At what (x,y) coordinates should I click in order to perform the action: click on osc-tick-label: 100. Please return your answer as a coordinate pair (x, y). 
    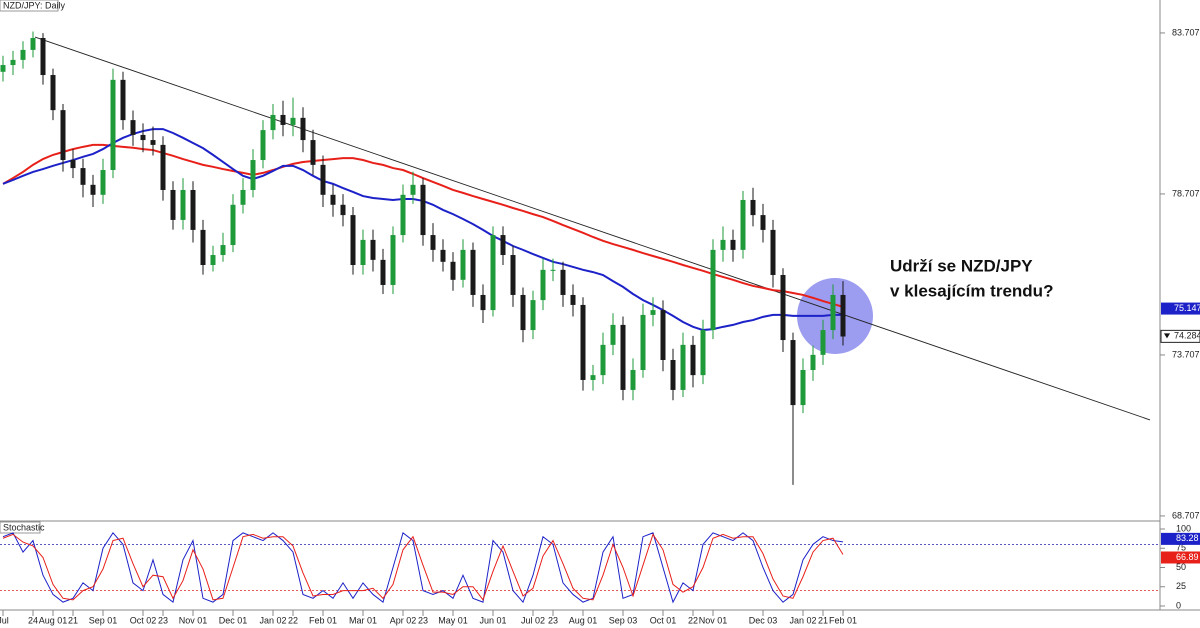
    Looking at the image, I should click on (1183, 528).